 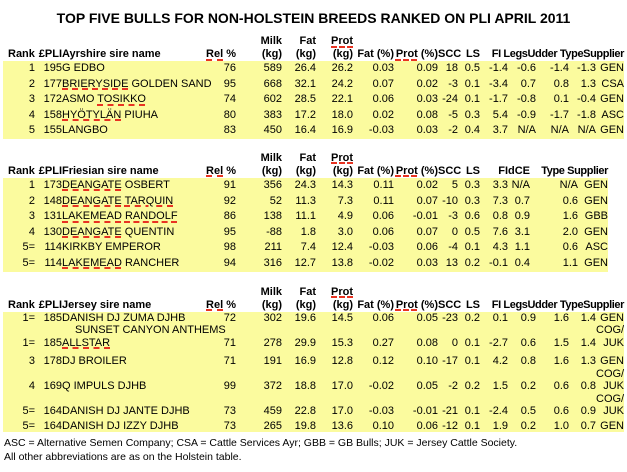 What do you see at coordinates (373, 158) in the screenshot?
I see `header-top-fatp` at bounding box center [373, 158].